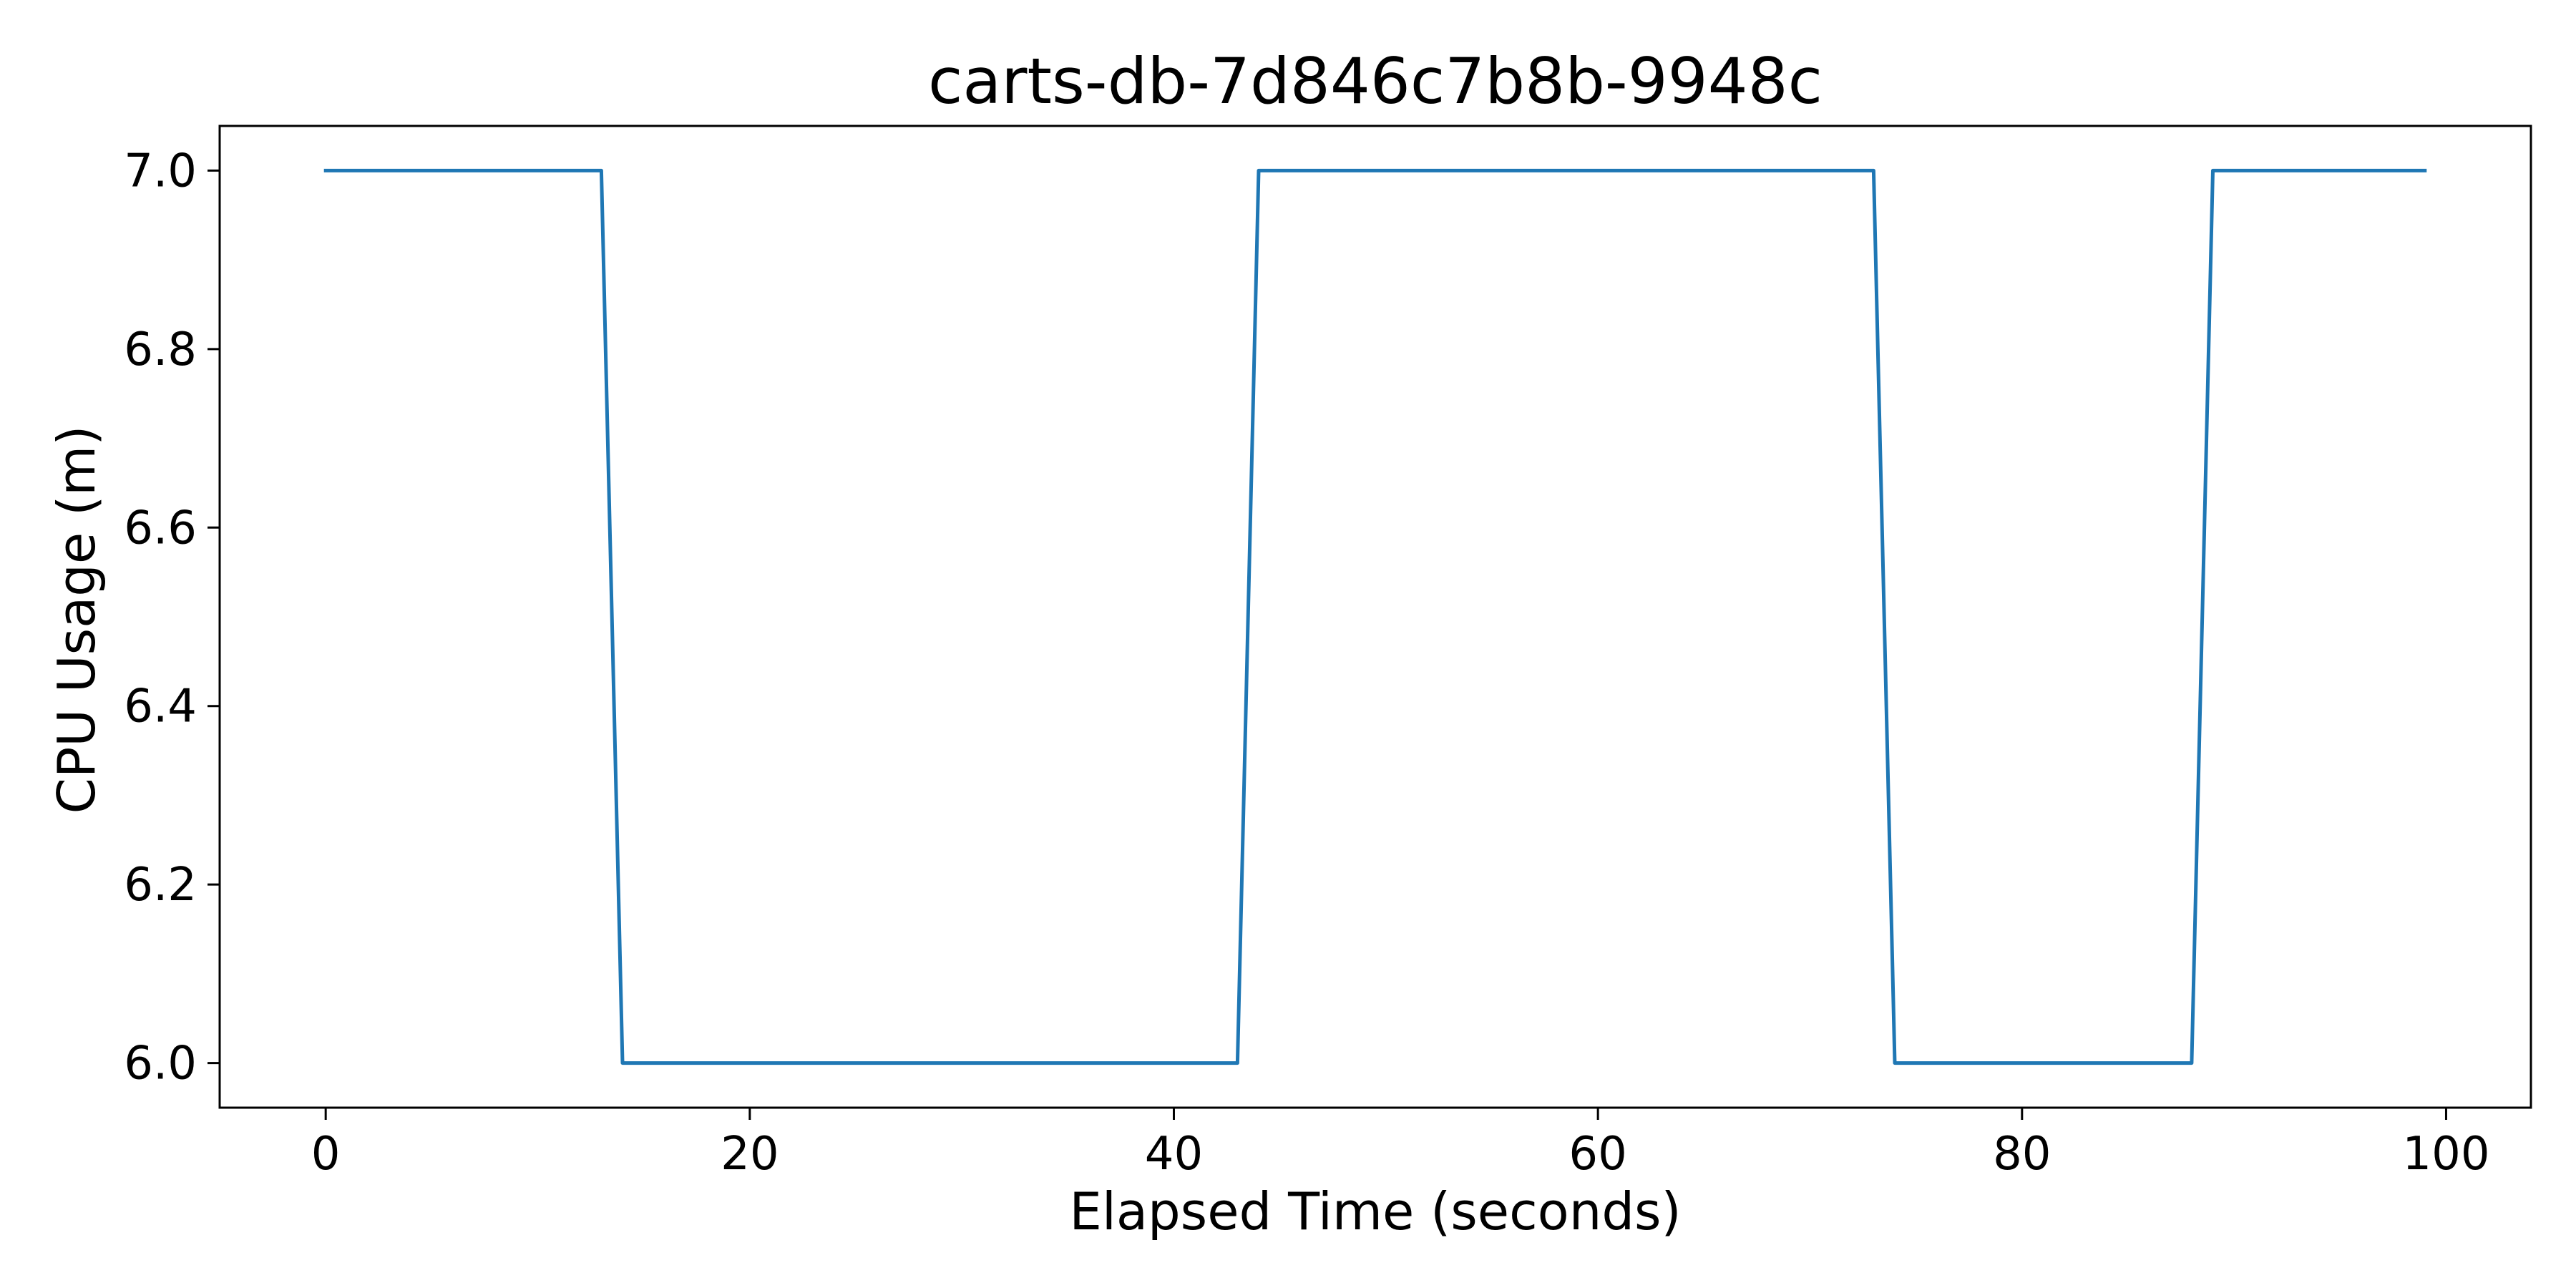 The width and height of the screenshot is (2576, 1288). I want to click on y-tick-label-4: 6.8, so click(160, 349).